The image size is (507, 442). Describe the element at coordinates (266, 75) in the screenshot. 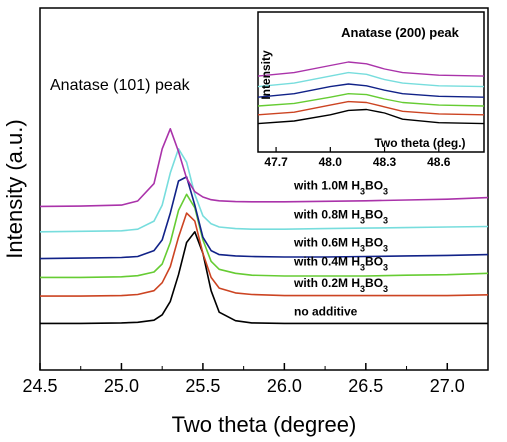

I see `inset-y-axis-label: Intensity` at that location.